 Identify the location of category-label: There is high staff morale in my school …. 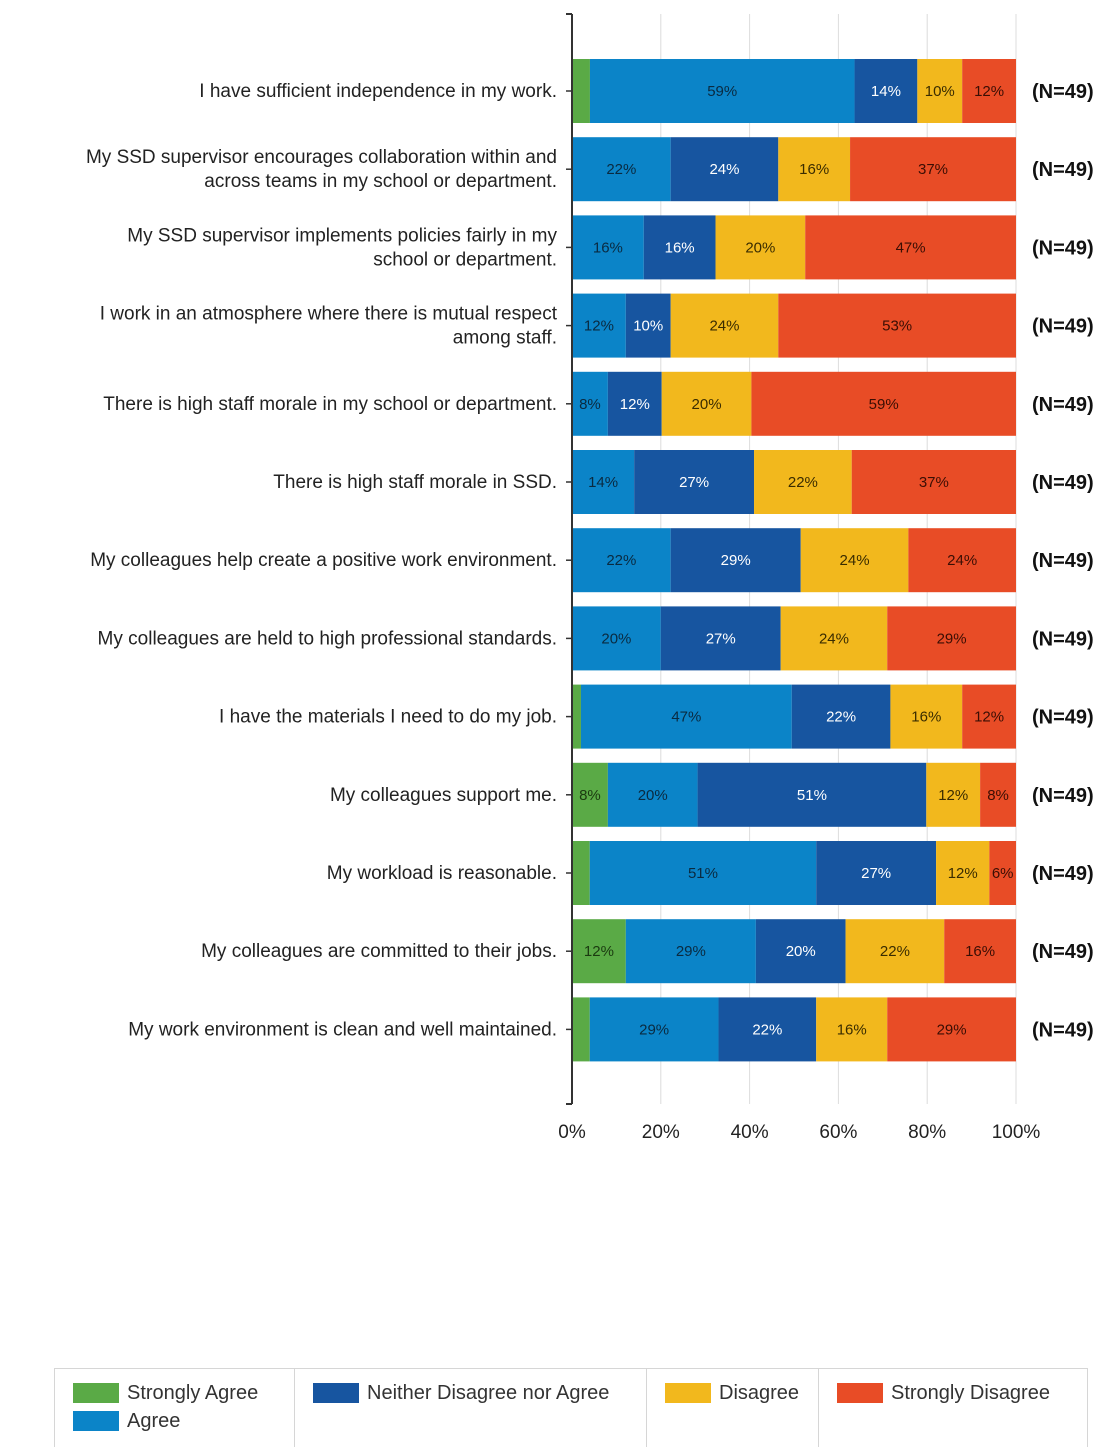
(330, 404).